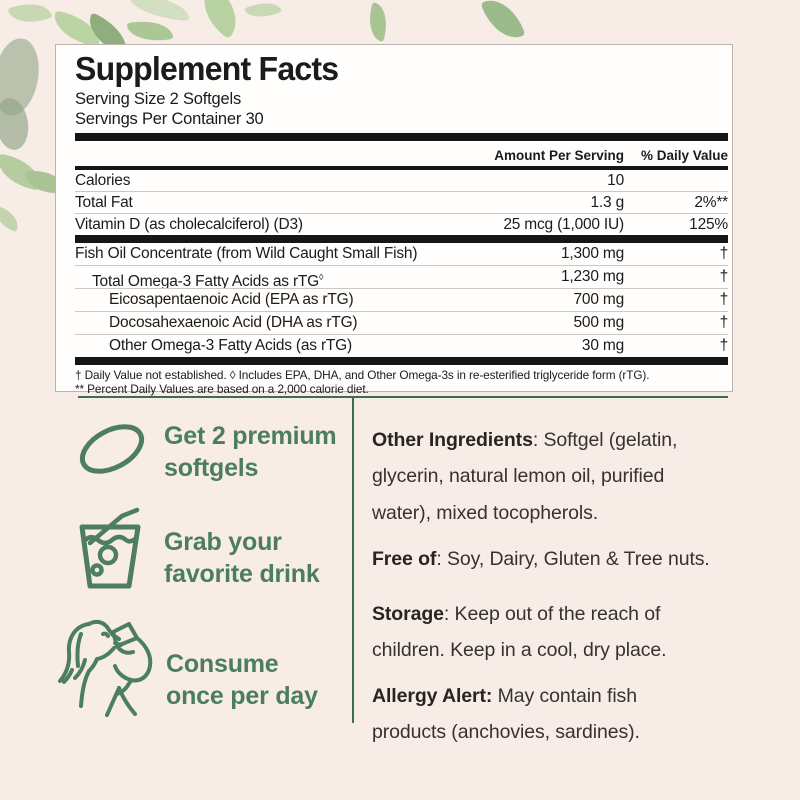 The image size is (800, 800). What do you see at coordinates (158, 99) in the screenshot?
I see `serving-size: Serving Size 2 Softgels` at bounding box center [158, 99].